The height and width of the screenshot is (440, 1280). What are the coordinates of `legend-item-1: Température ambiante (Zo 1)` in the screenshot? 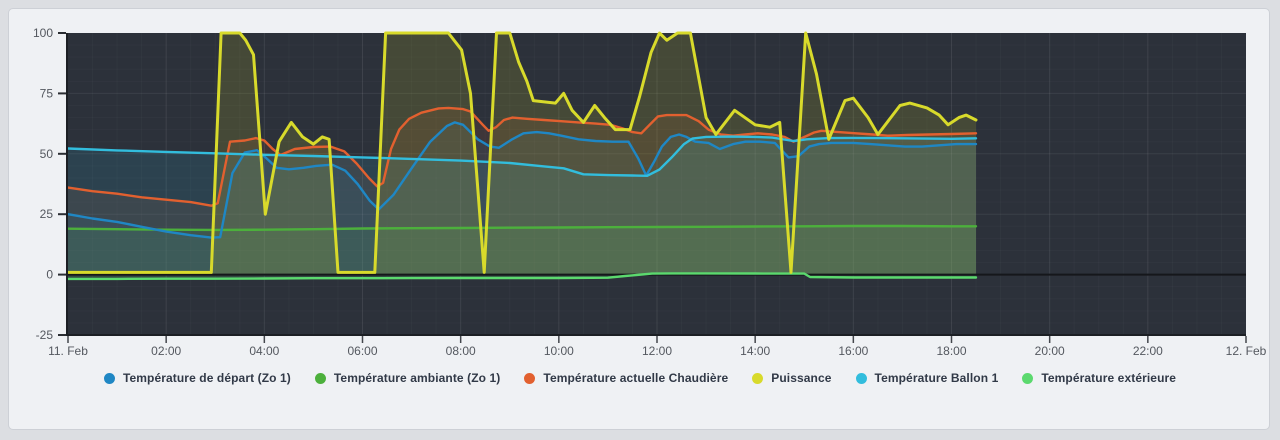 It's located at (407, 378).